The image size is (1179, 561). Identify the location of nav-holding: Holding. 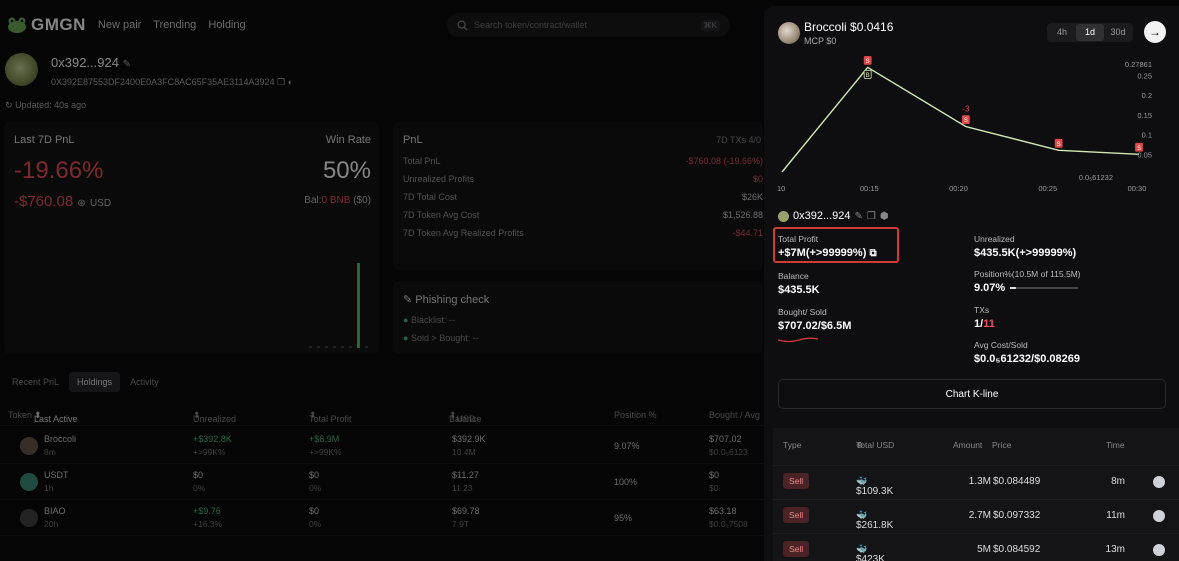
(227, 25).